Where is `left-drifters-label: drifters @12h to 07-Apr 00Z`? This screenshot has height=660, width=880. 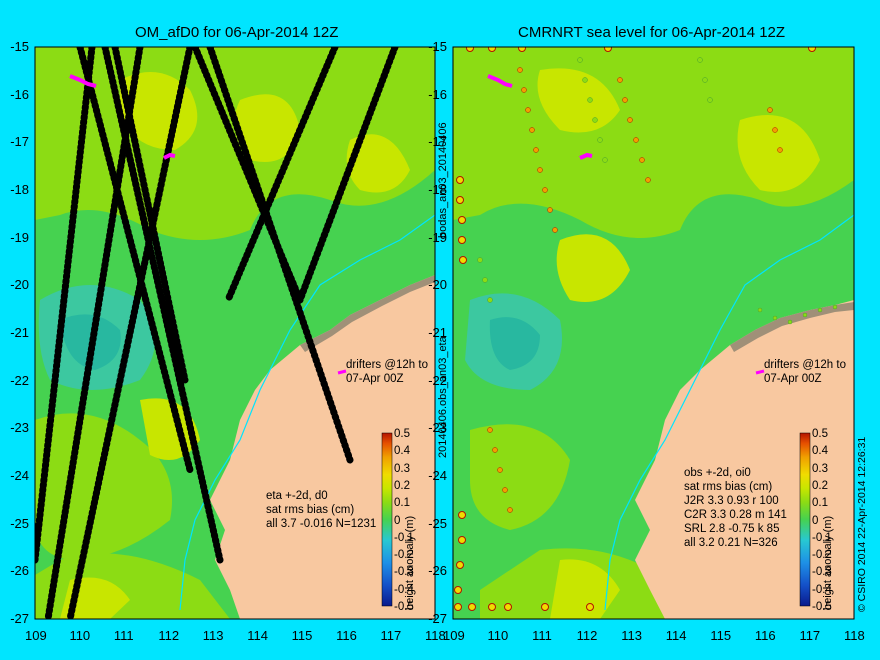 left-drifters-label: drifters @12h to 07-Apr 00Z is located at coordinates (387, 372).